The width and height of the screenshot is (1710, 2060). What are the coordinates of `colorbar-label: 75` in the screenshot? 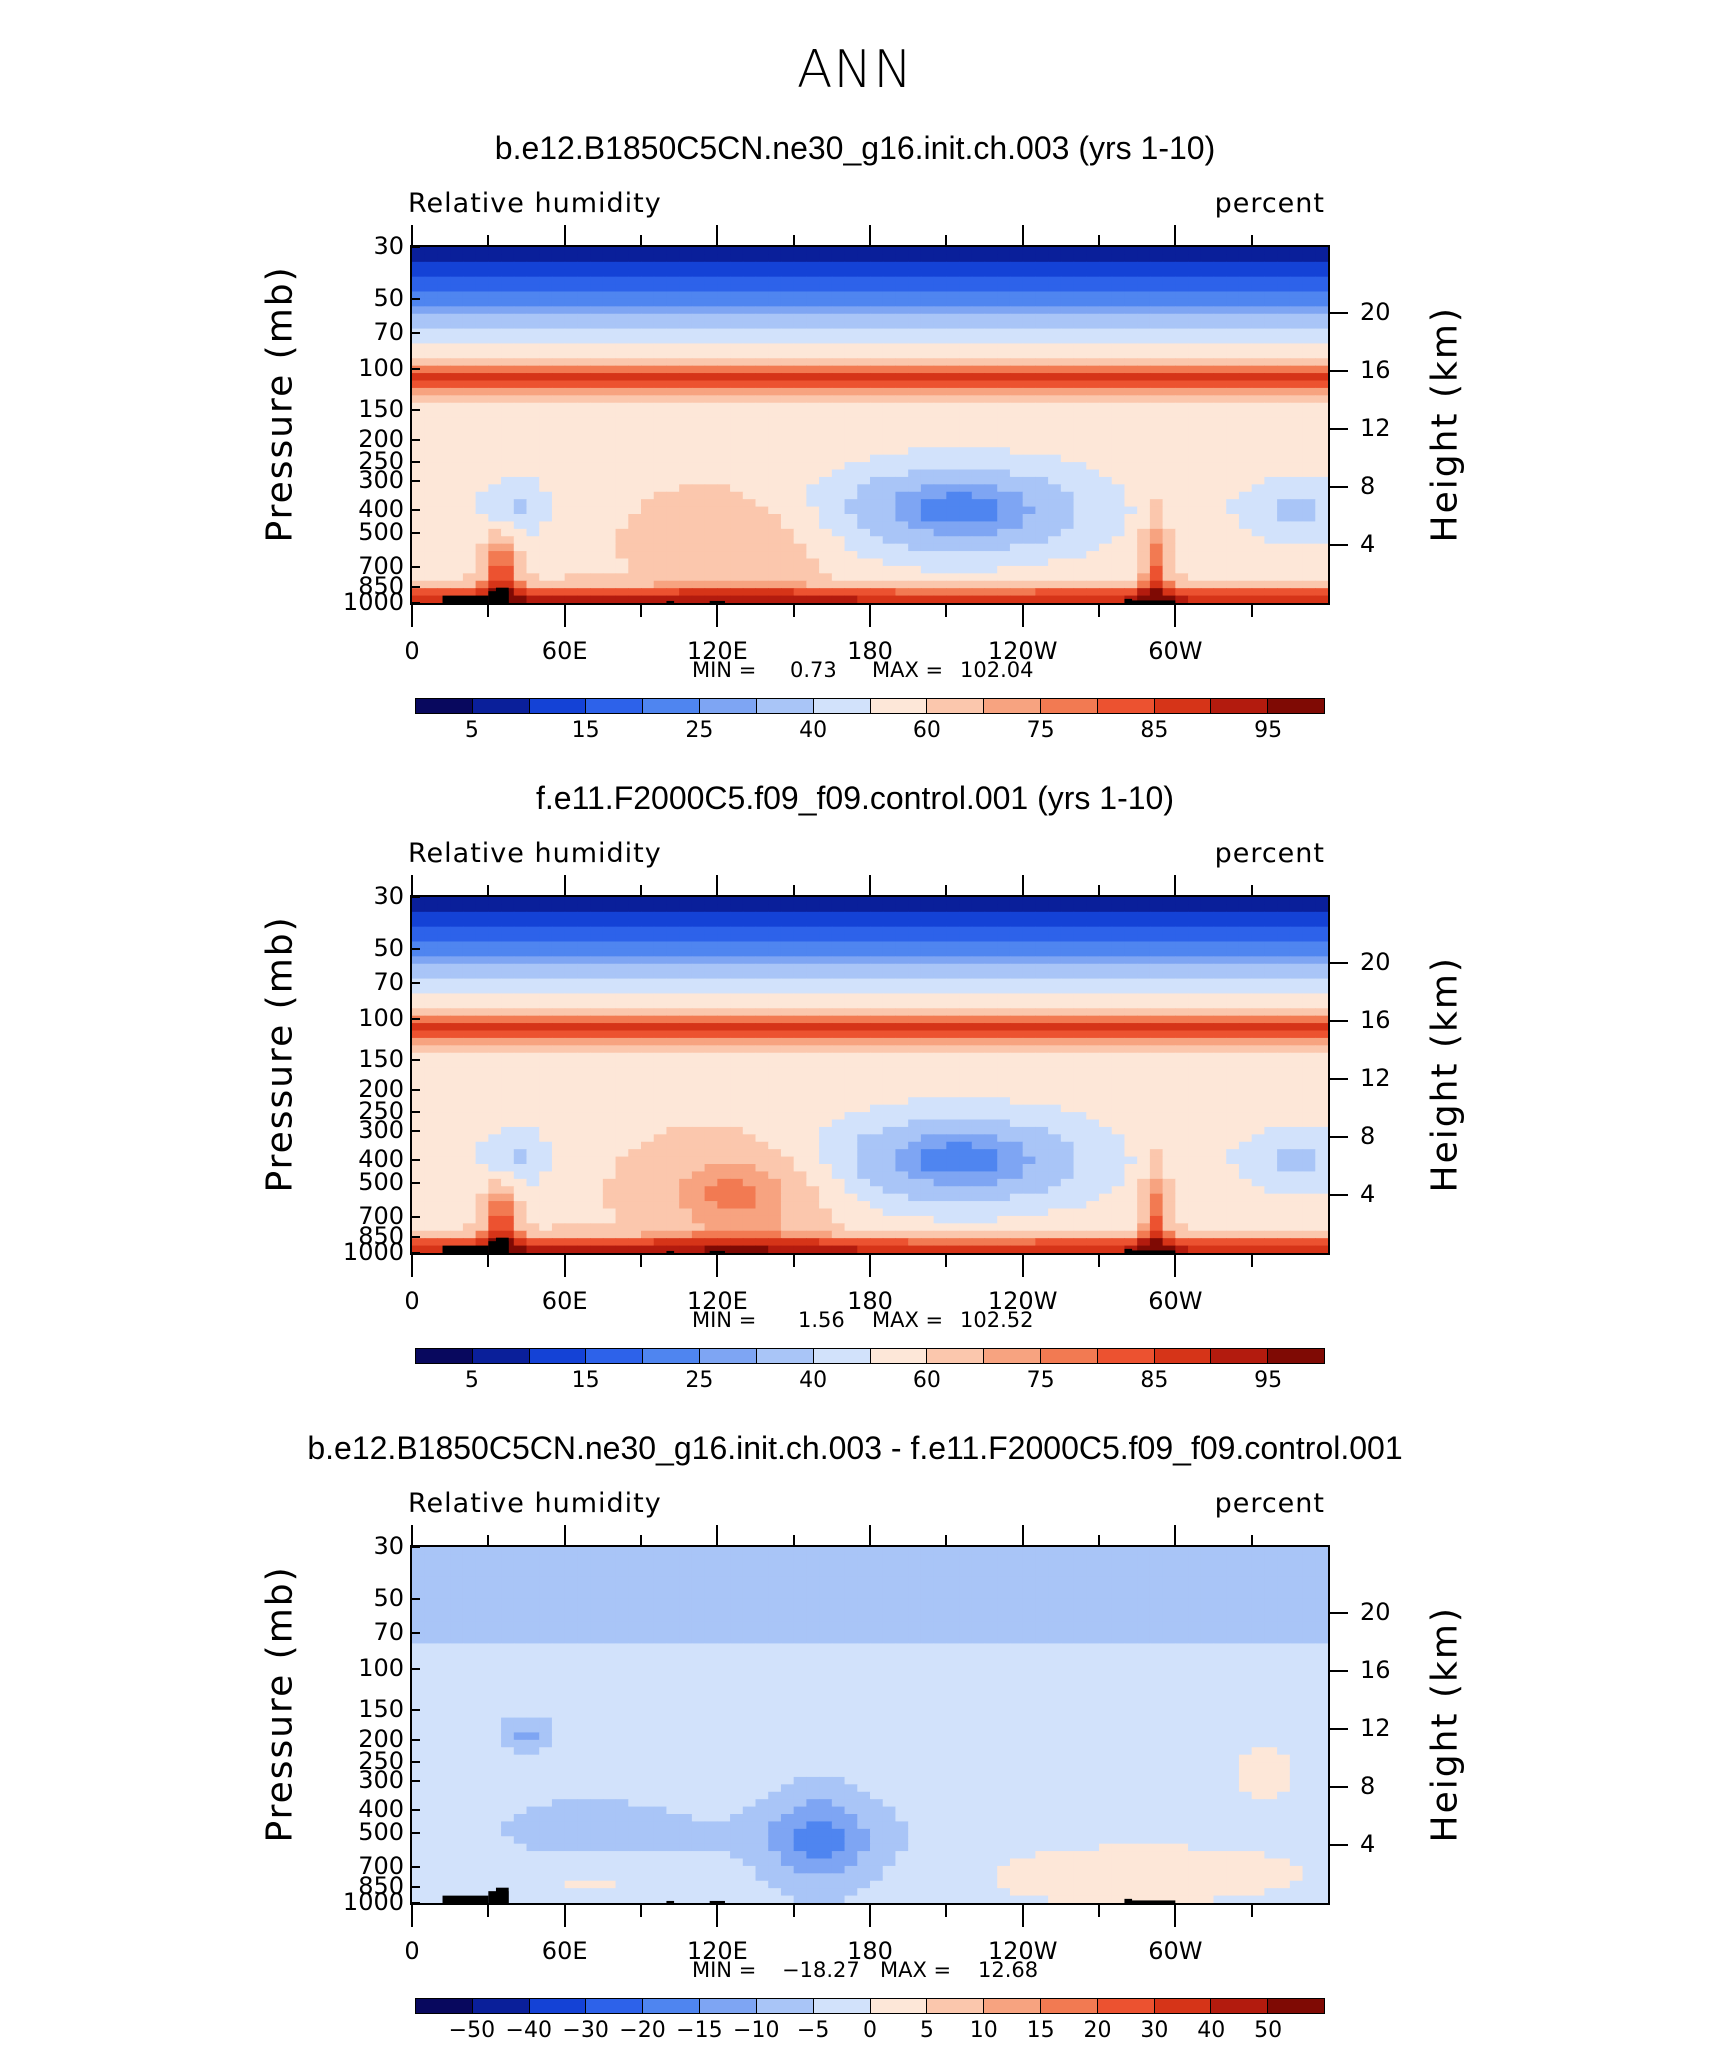 It's located at (1041, 730).